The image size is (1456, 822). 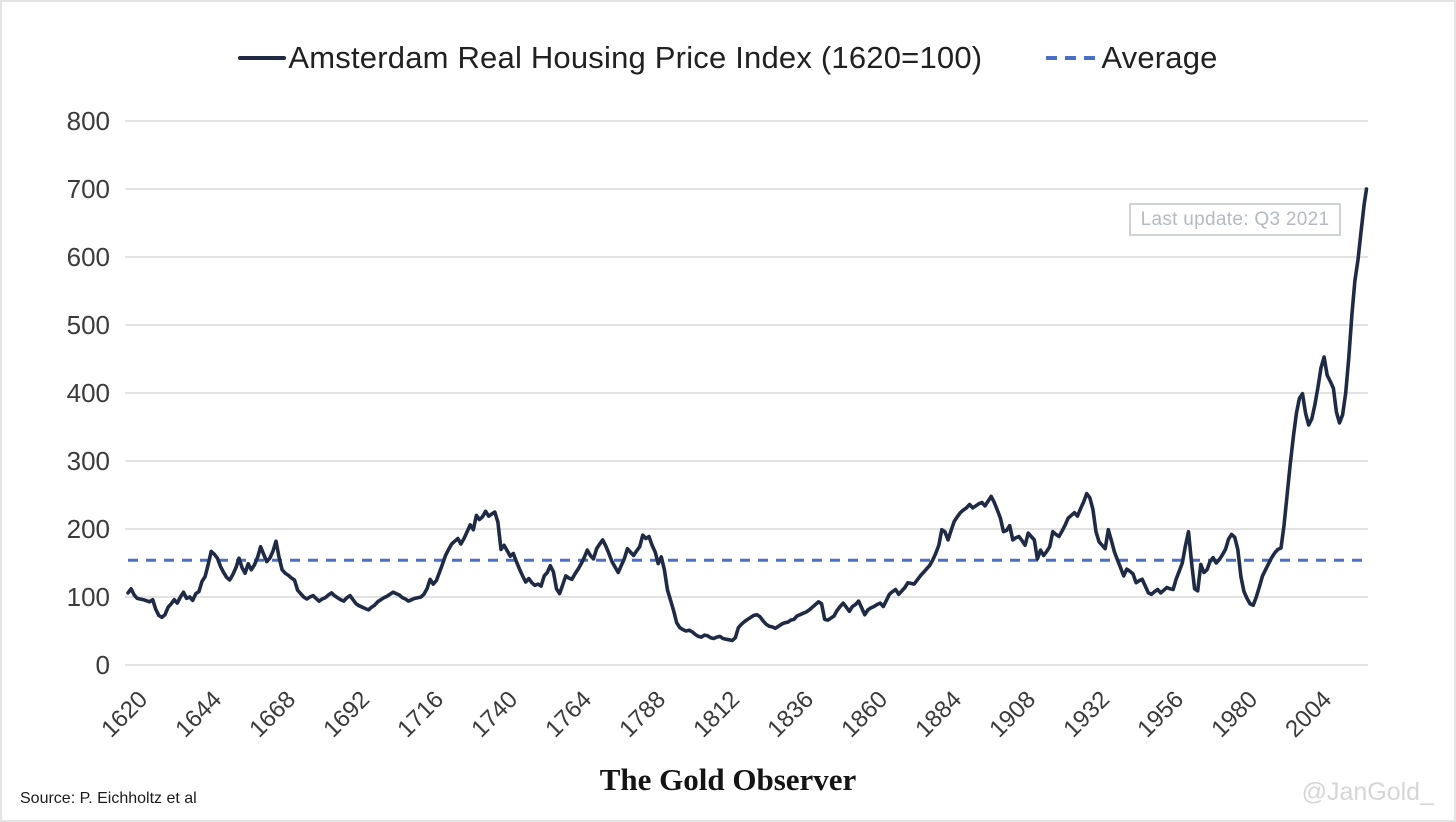 What do you see at coordinates (88, 393) in the screenshot?
I see `y-tick-label: 400` at bounding box center [88, 393].